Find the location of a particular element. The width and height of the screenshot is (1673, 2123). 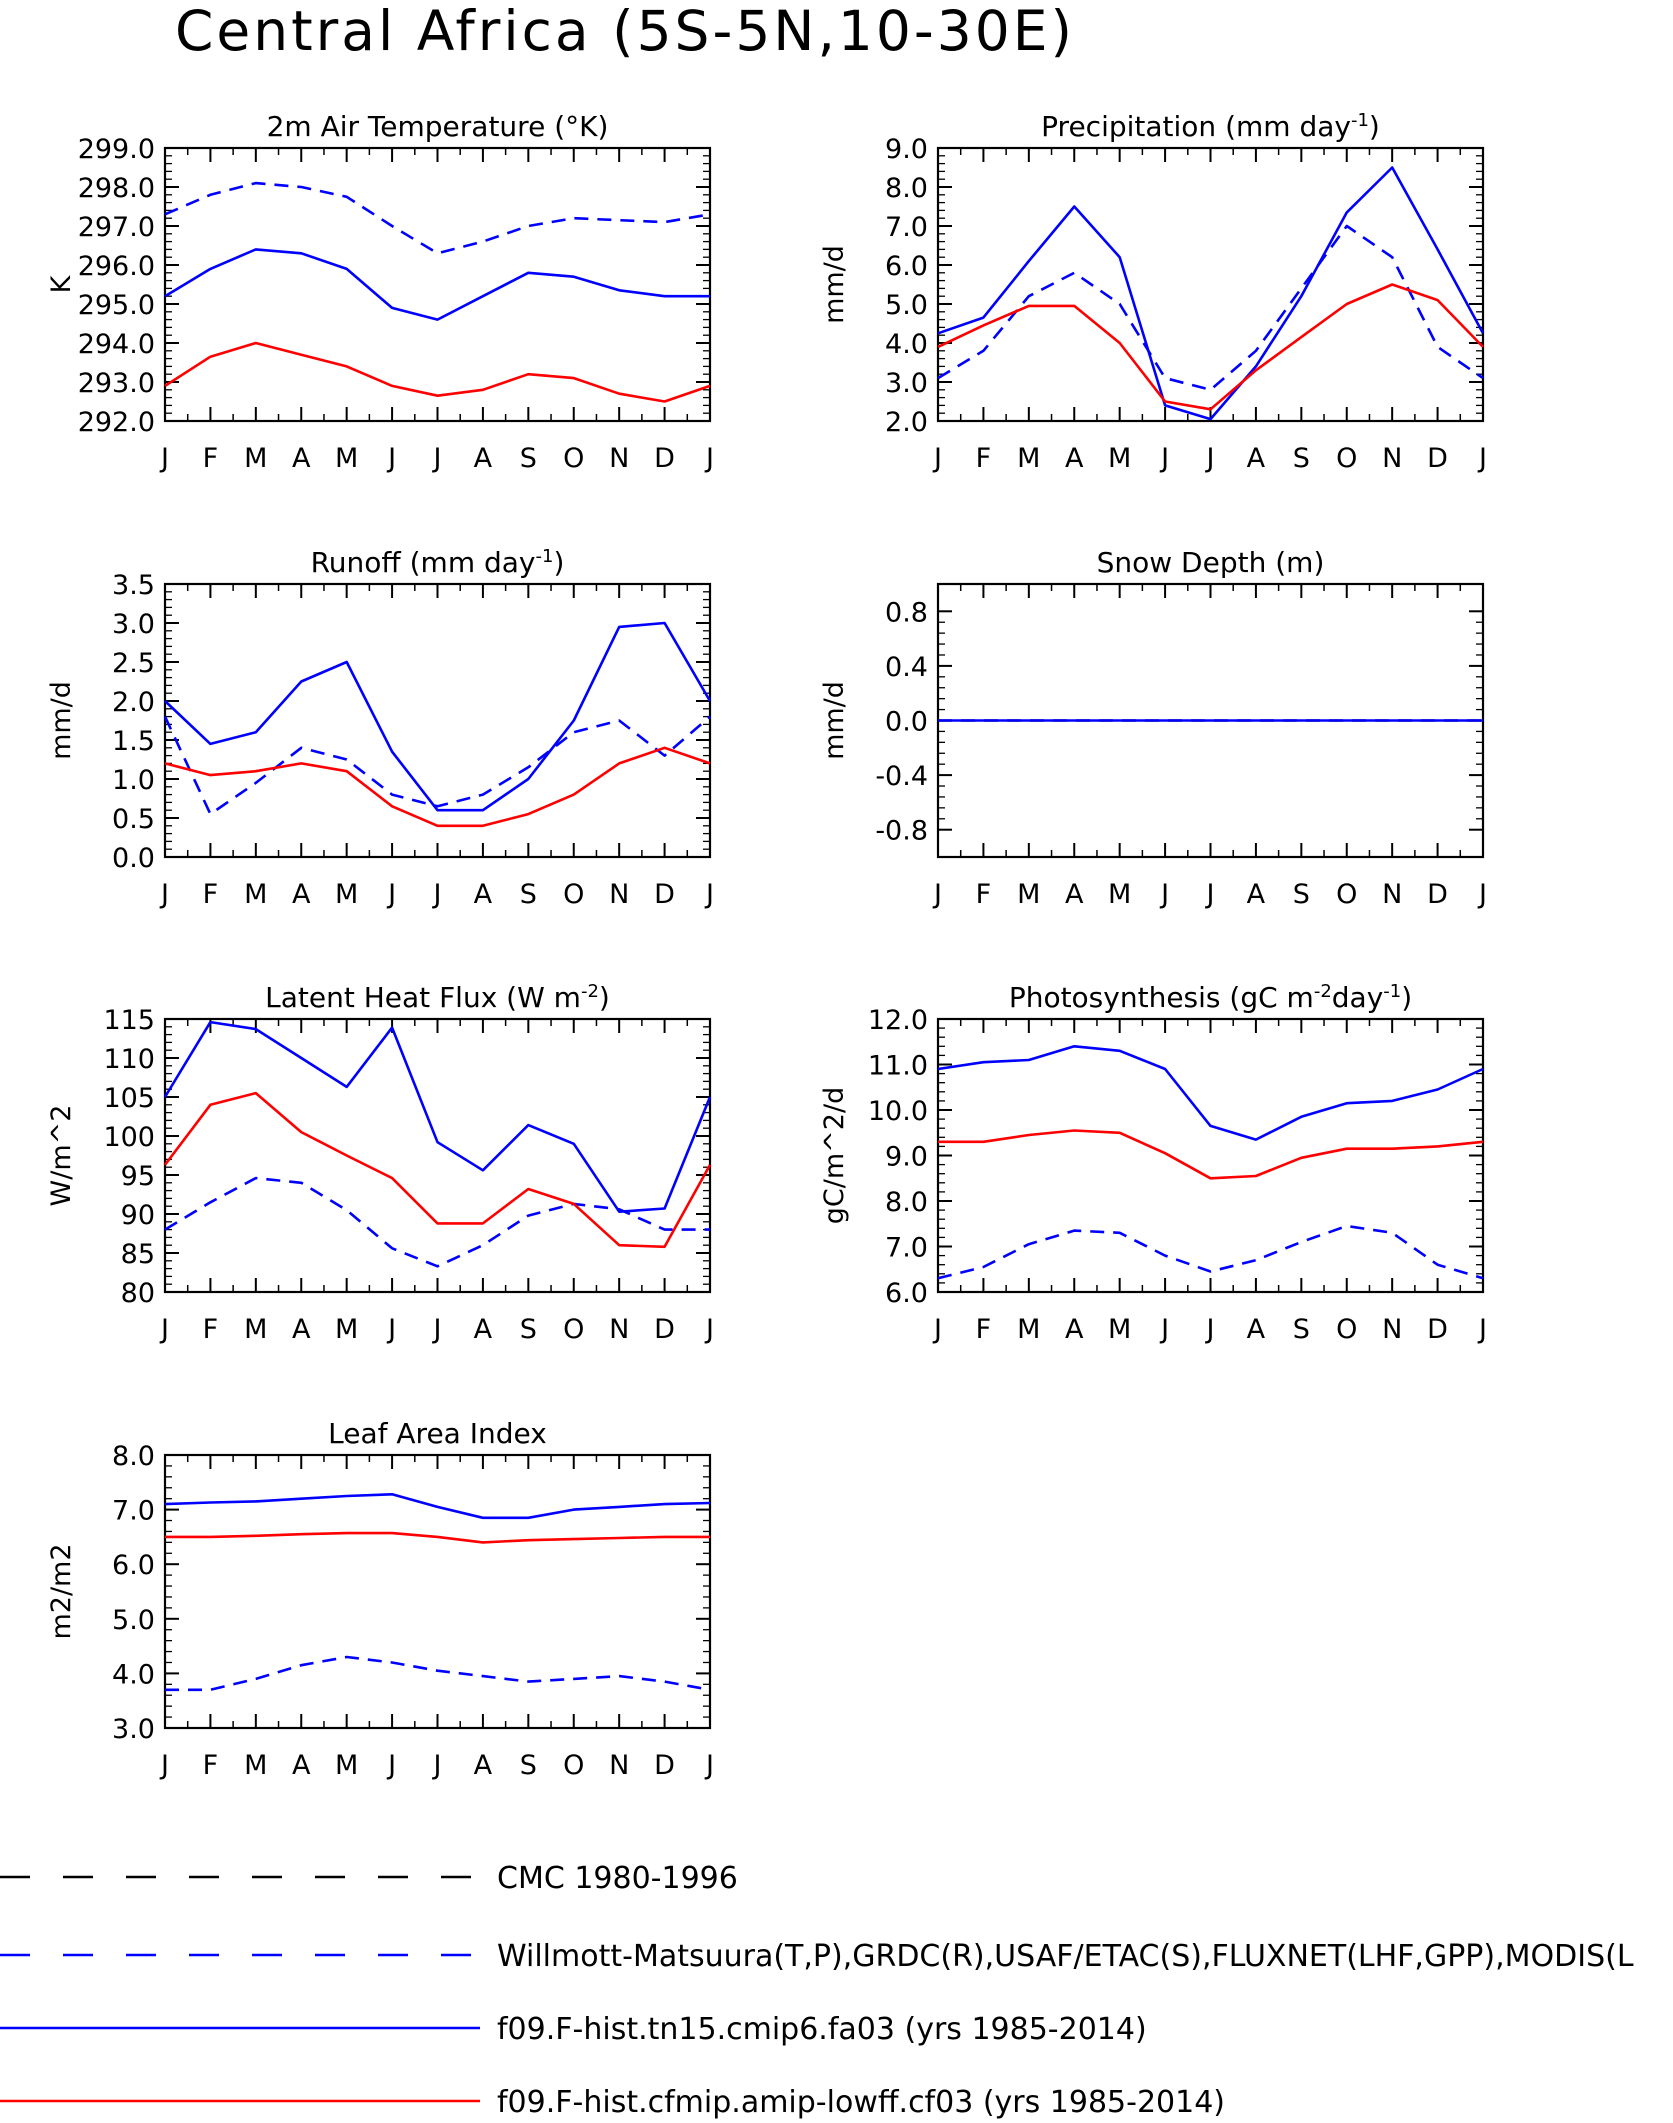

y-tick-label: 0.5 is located at coordinates (133, 819).